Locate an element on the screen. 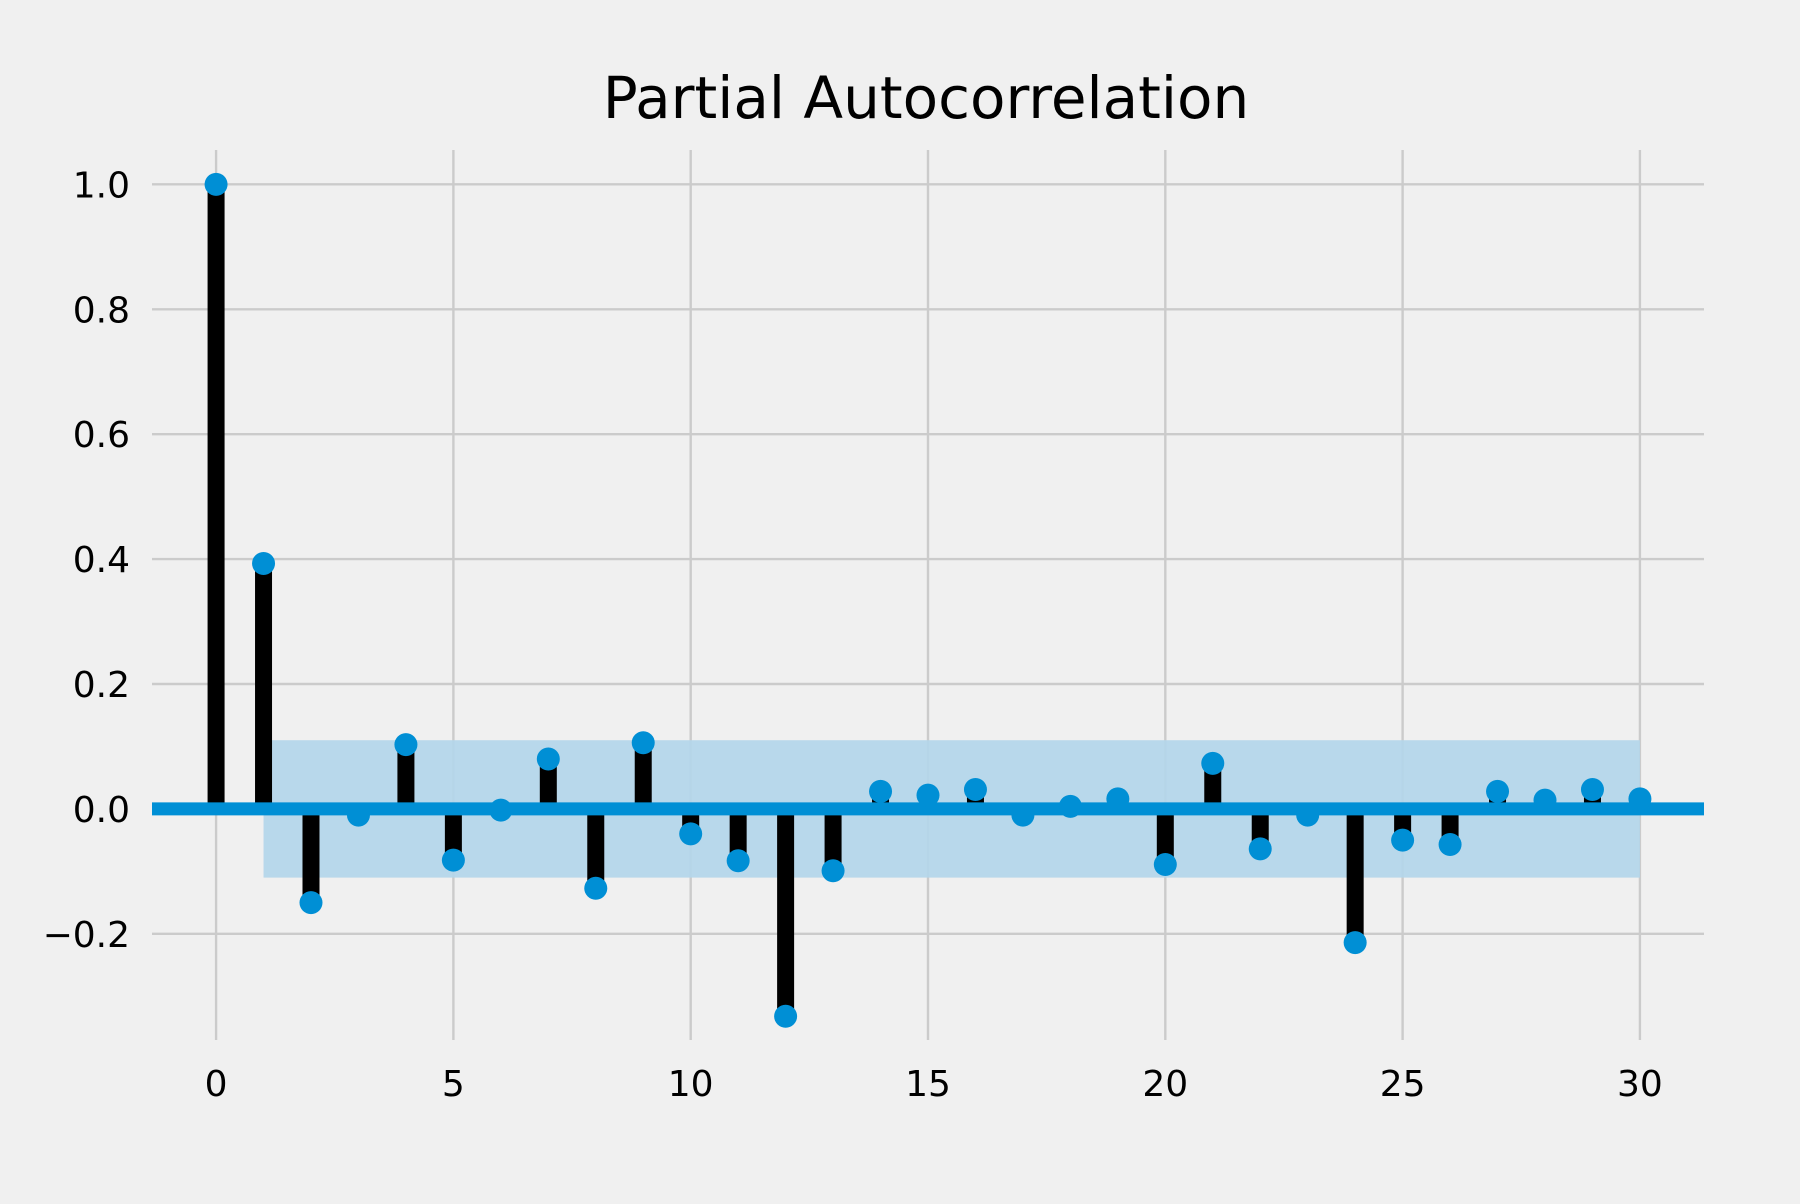  y-tick-labels: −0.2 0.0 0.2 0.4 0.6 0.8 1.0 is located at coordinates (86, 560).